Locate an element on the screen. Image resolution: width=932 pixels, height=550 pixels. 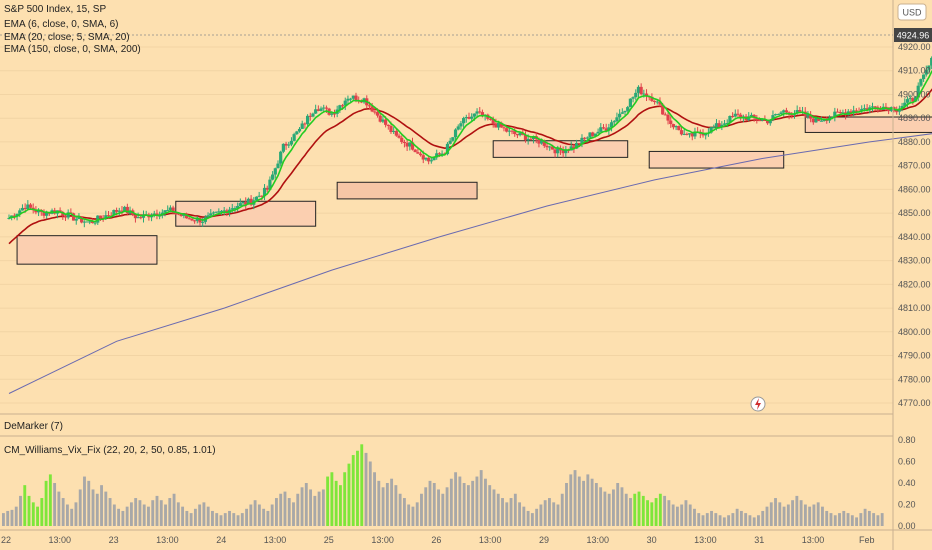
lightning-icon is located at coordinates (758, 404).